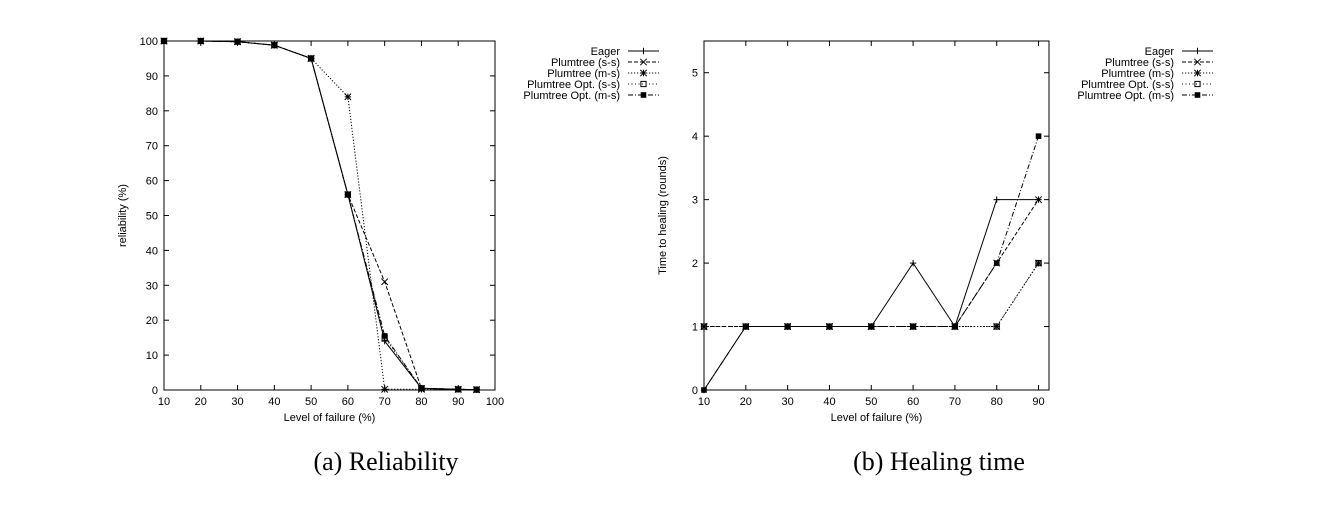  I want to click on legend-label: Eager, so click(1160, 52).